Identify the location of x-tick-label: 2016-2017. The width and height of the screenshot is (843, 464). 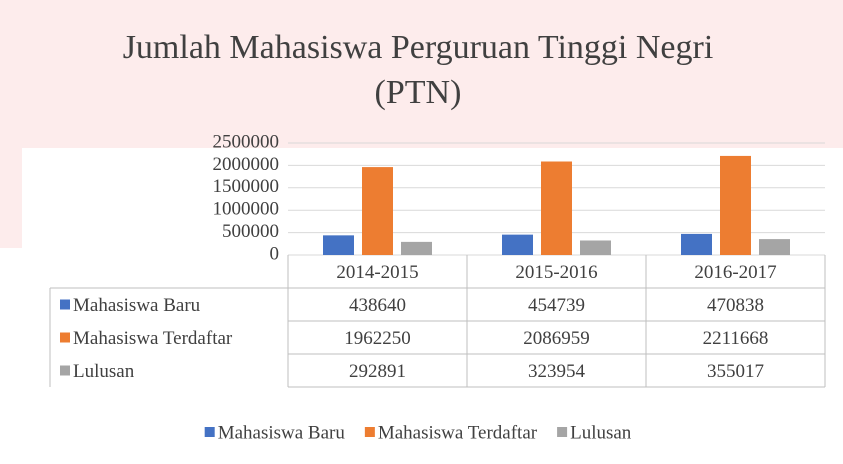
(735, 272).